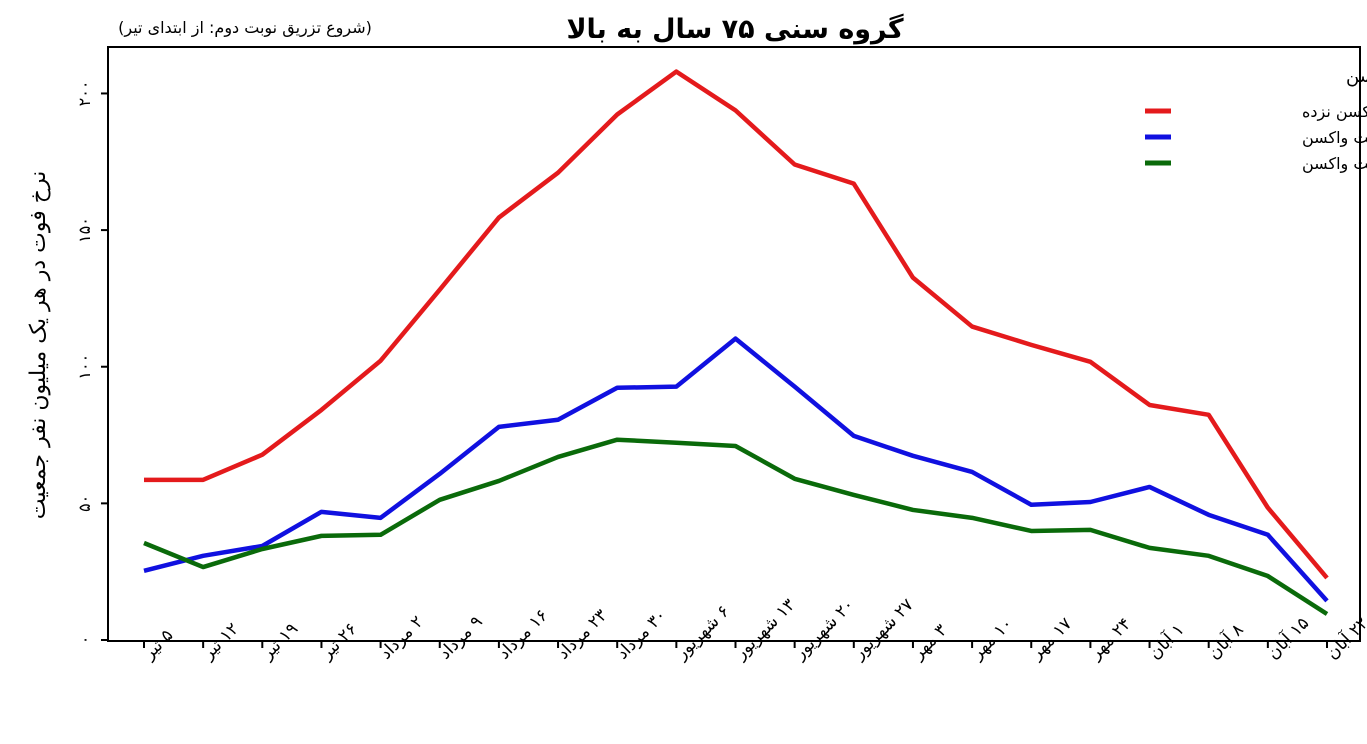 The height and width of the screenshot is (744, 1367). I want to click on x-tick-label: ۱۶ مرداد, so click(523, 635).